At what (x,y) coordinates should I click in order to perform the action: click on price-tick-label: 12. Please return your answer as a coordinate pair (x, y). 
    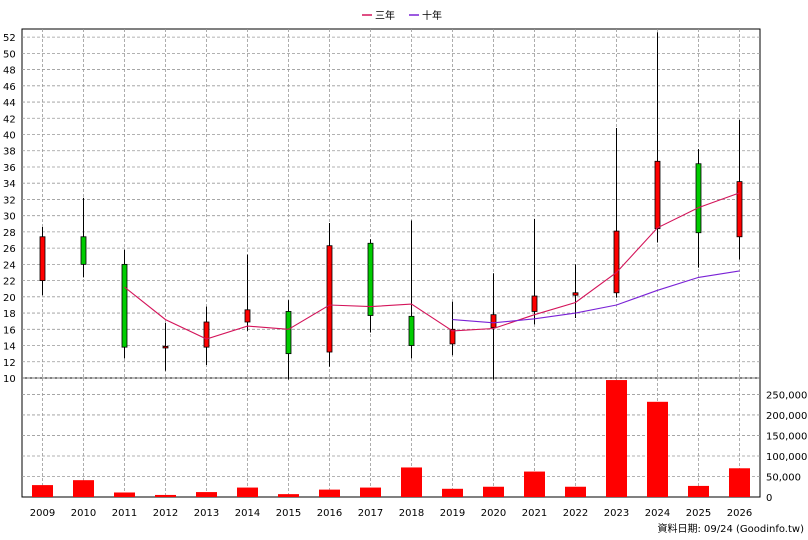
    Looking at the image, I should click on (9, 363).